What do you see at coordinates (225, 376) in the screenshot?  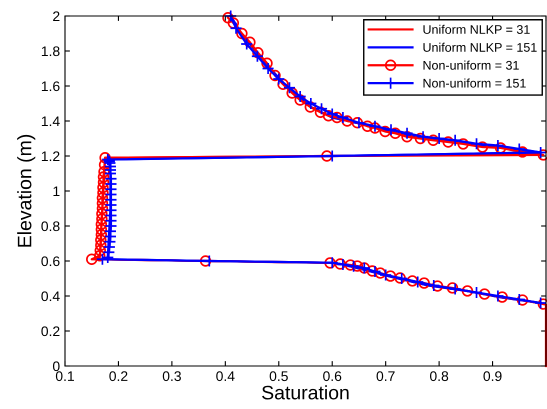 I see `x-tick-label: 0.4` at bounding box center [225, 376].